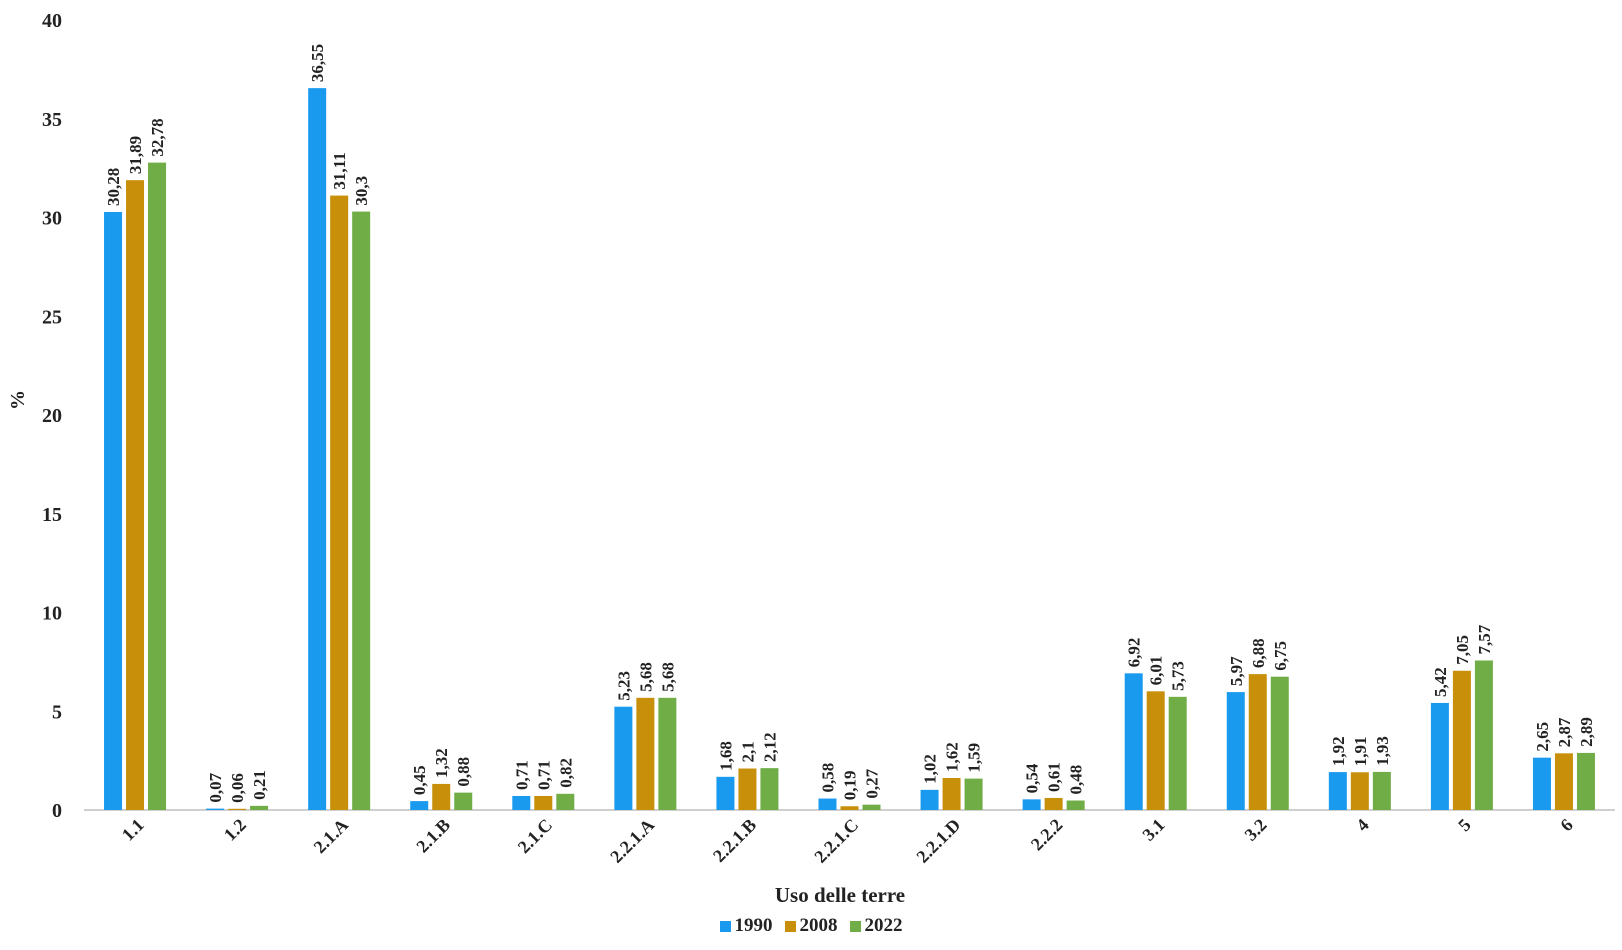 This screenshot has height=950, width=1622. What do you see at coordinates (1156, 671) in the screenshot?
I see `data-label: 6,01` at bounding box center [1156, 671].